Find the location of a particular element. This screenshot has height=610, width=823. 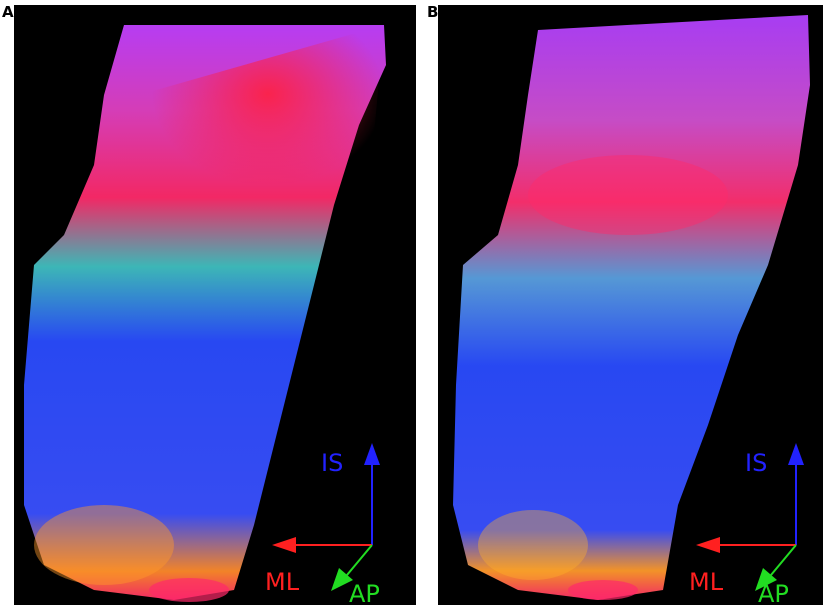

panel-b-letter: B is located at coordinates (433, 12).